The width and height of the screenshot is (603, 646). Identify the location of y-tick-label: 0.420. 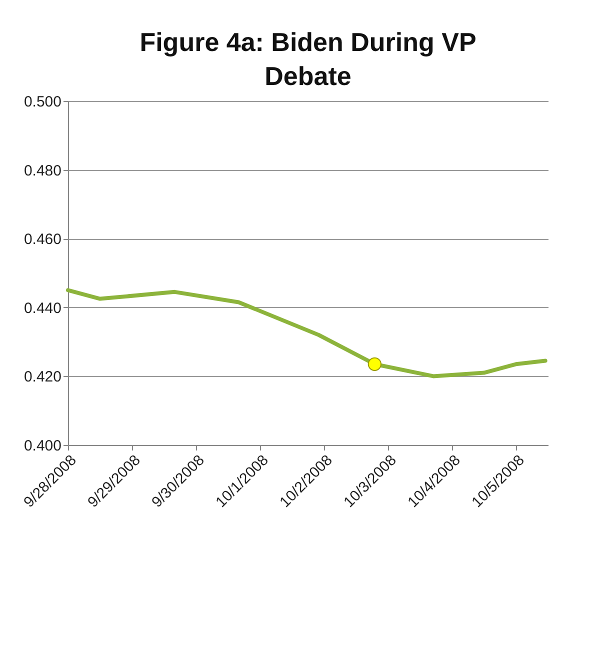
(43, 377).